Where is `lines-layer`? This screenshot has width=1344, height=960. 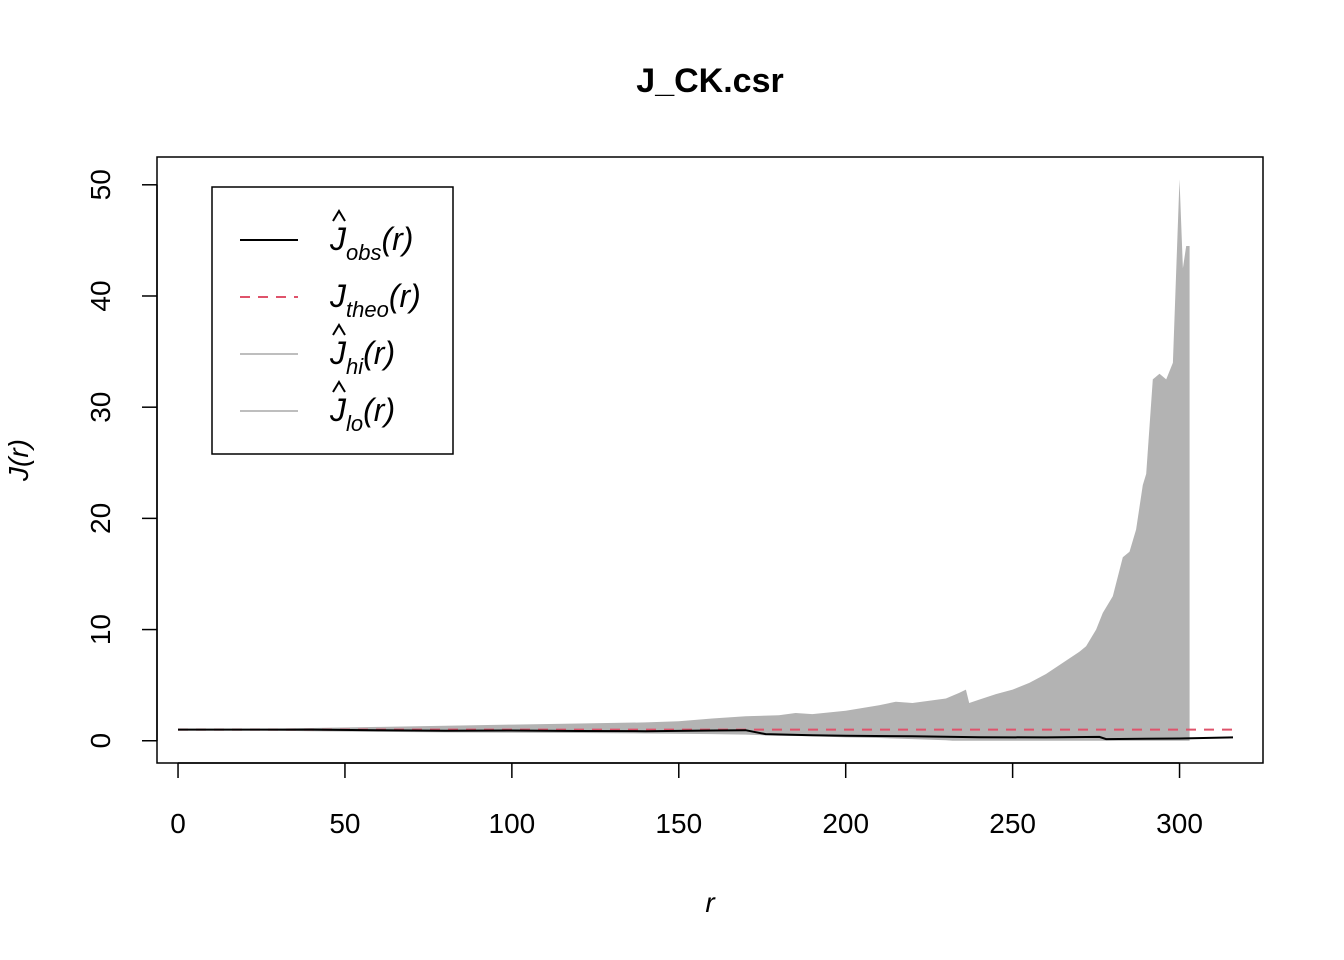
lines-layer is located at coordinates (706, 734).